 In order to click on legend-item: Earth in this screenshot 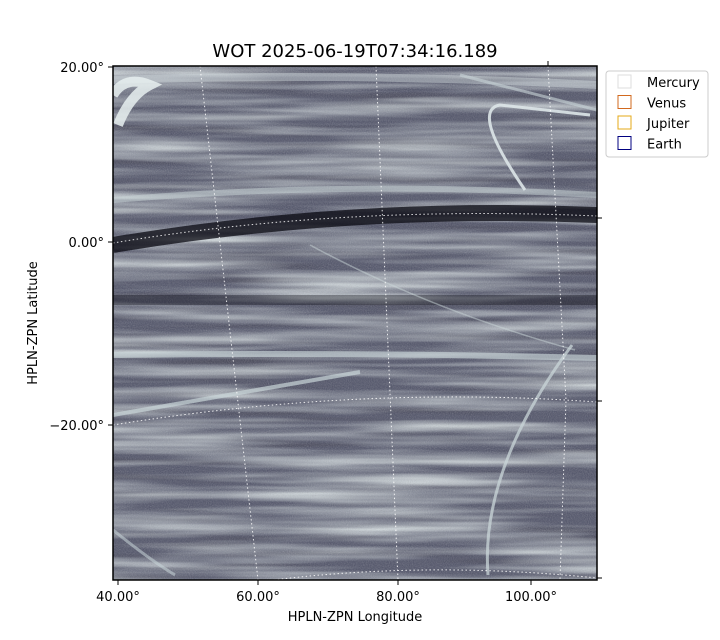, I will do `click(649, 144)`.